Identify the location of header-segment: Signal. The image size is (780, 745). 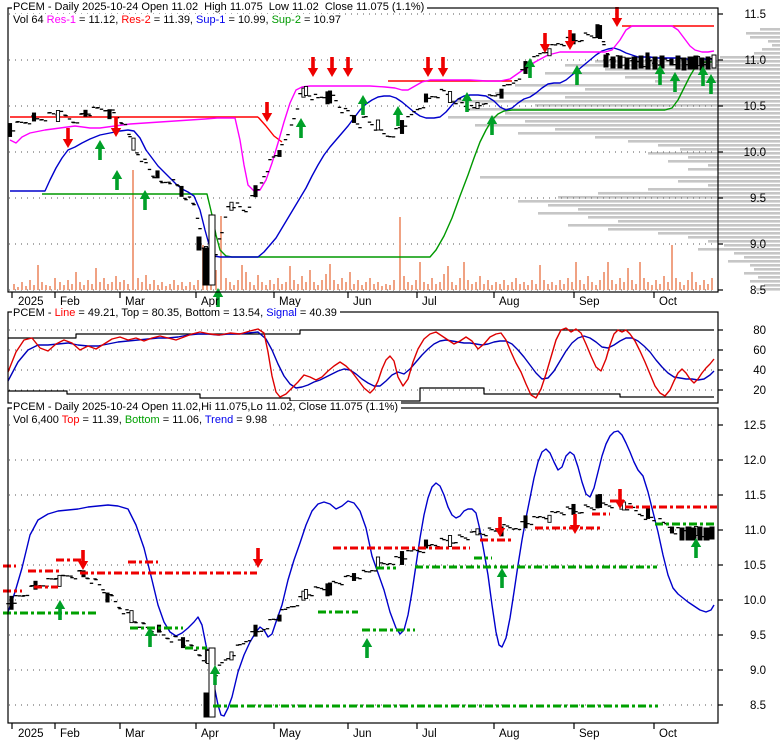
(281, 313).